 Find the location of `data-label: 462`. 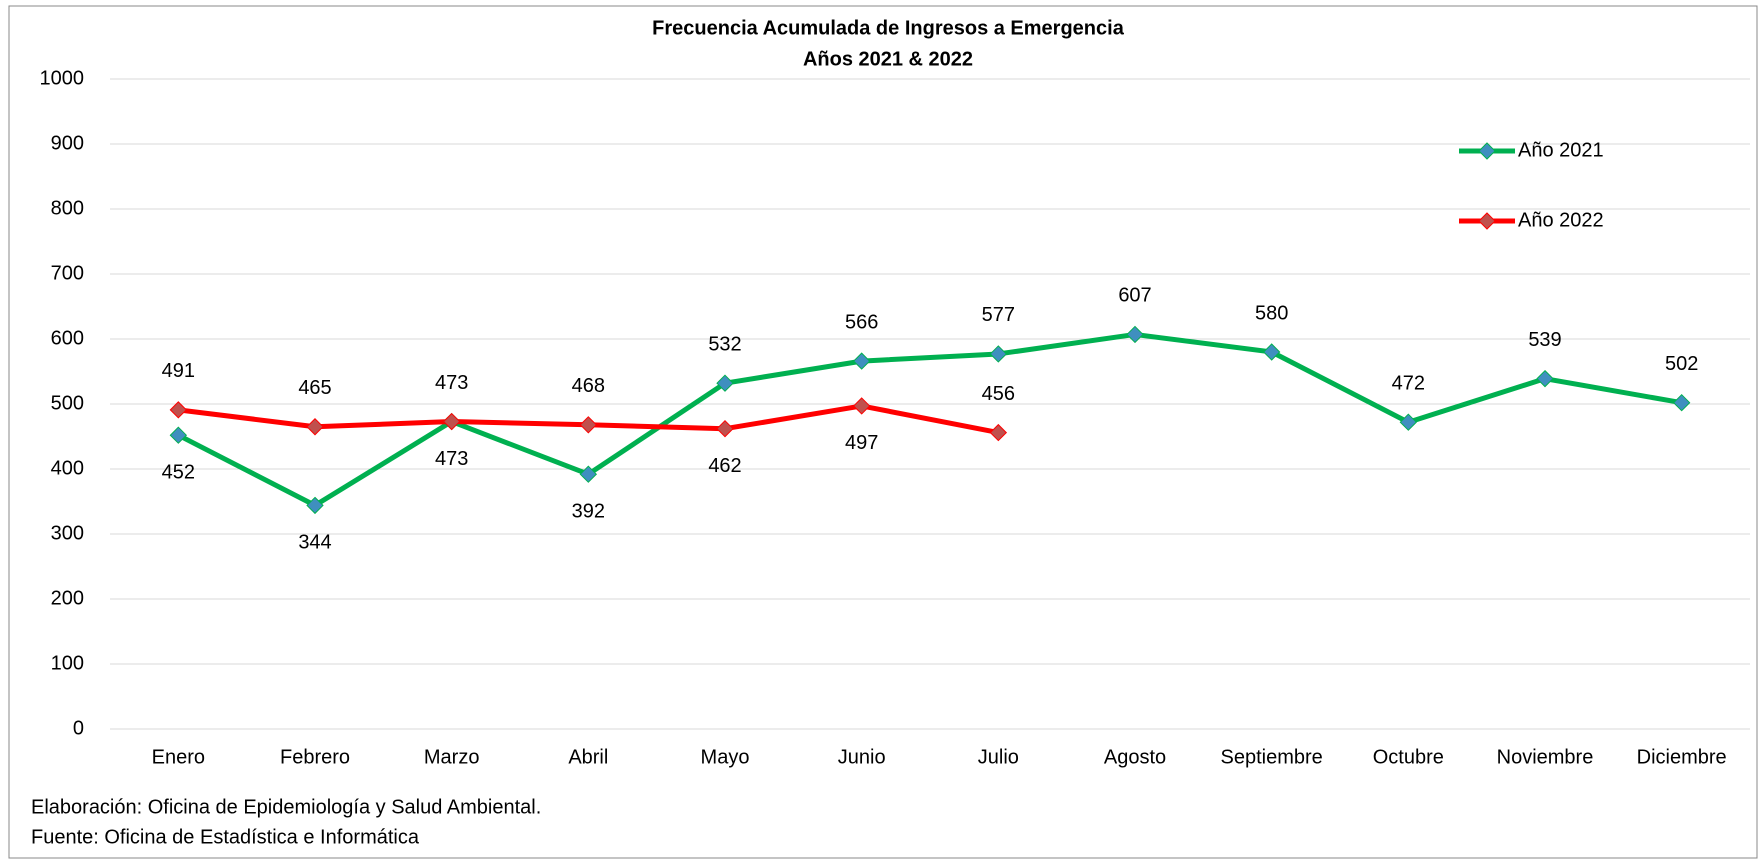

data-label: 462 is located at coordinates (724, 466).